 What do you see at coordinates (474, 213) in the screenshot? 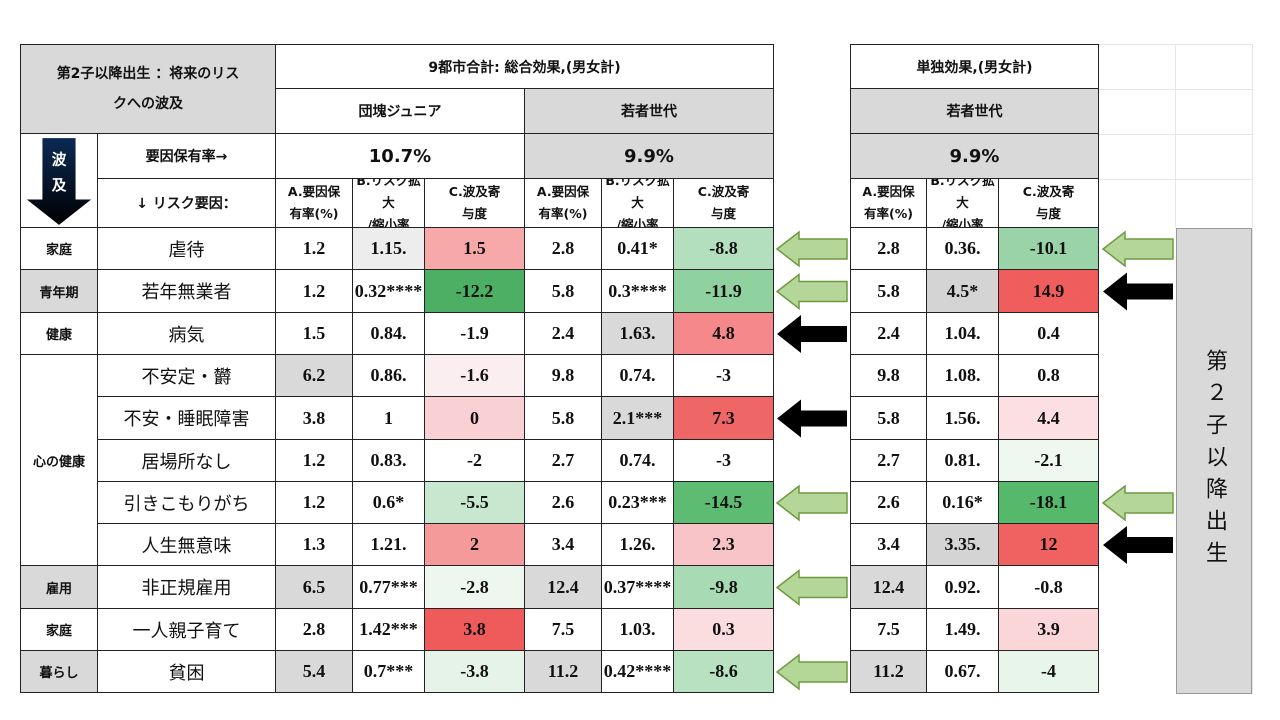
I see `colhead-g1-c-line2: 与度` at bounding box center [474, 213].